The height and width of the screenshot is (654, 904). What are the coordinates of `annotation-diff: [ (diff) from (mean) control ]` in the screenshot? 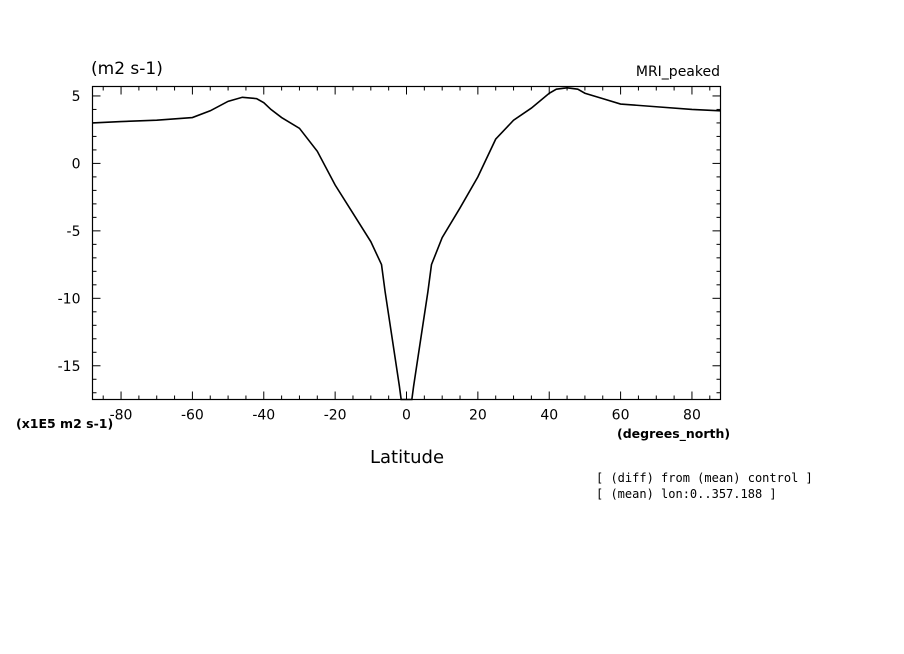 It's located at (704, 478).